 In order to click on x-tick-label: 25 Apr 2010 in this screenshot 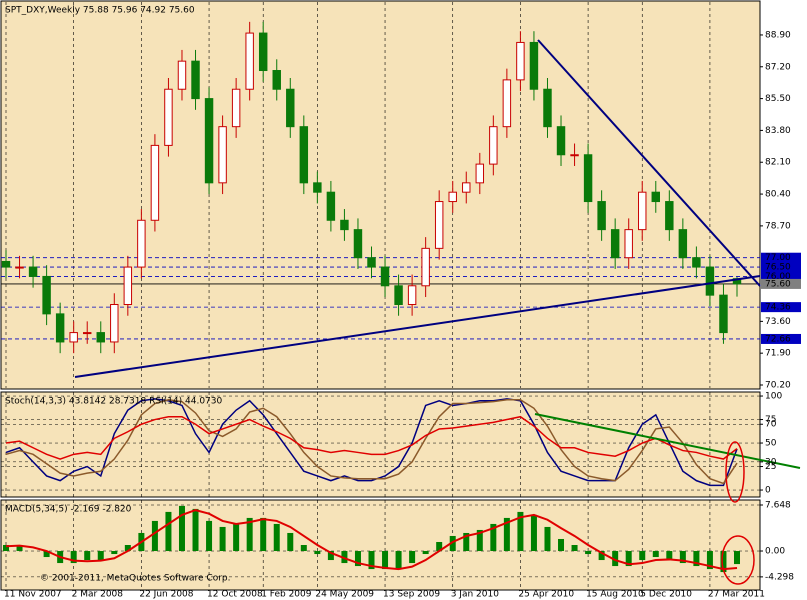, I will do `click(546, 595)`.